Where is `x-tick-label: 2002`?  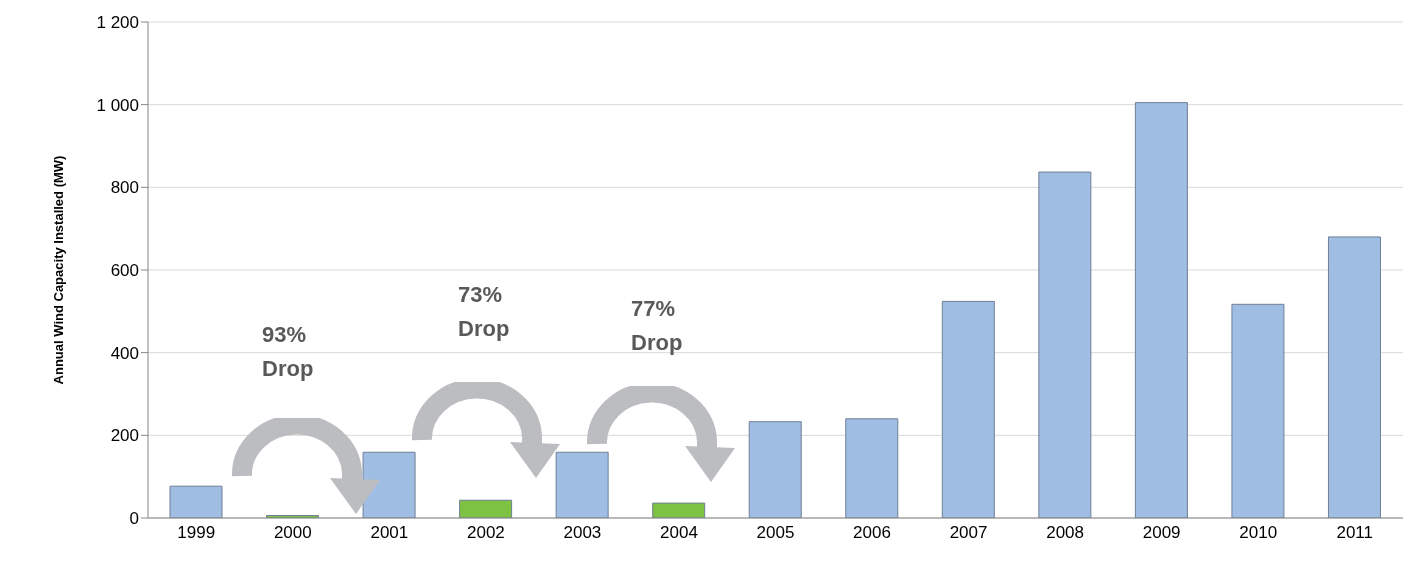 x-tick-label: 2002 is located at coordinates (485, 533).